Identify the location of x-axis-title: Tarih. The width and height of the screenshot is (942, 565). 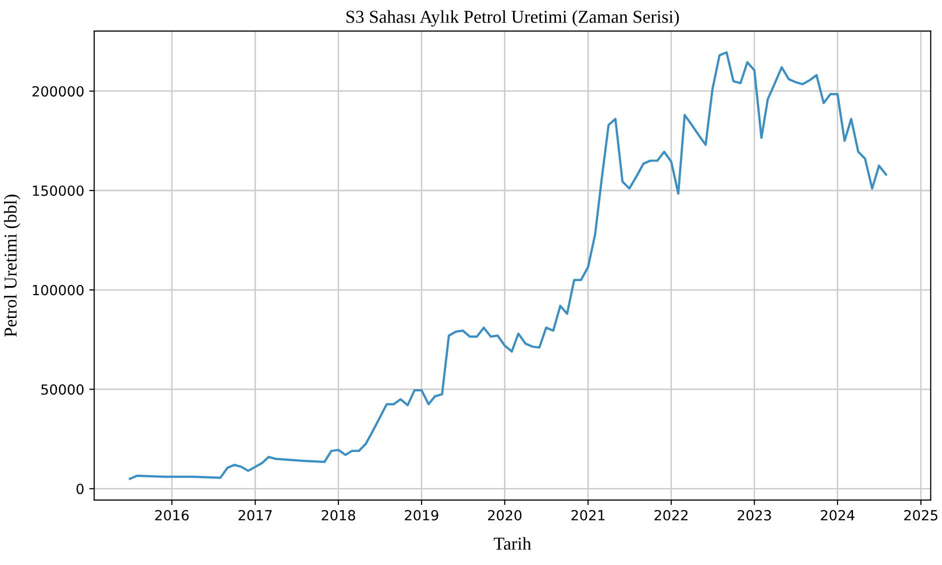
(513, 543).